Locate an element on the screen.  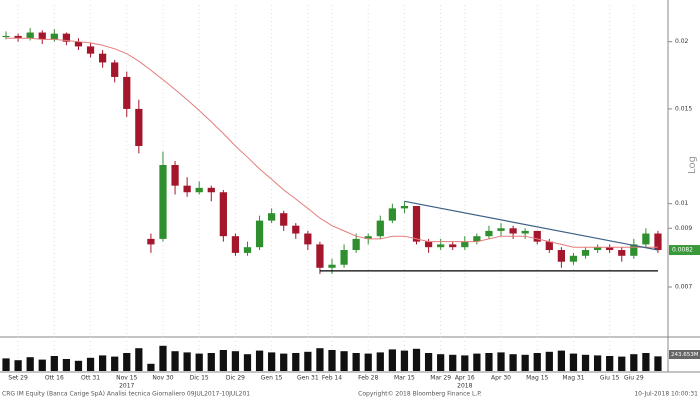
x-tick-label: Dic 15 is located at coordinates (199, 378).